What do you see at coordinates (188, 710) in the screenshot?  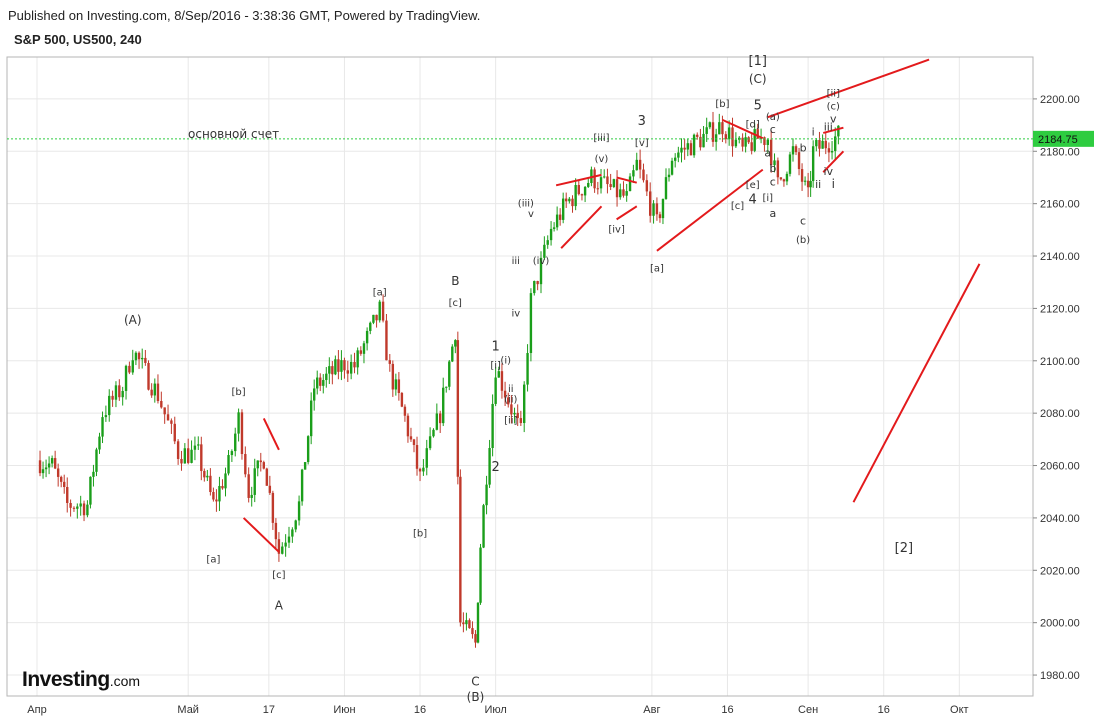 I see `x-tick-label: Май` at bounding box center [188, 710].